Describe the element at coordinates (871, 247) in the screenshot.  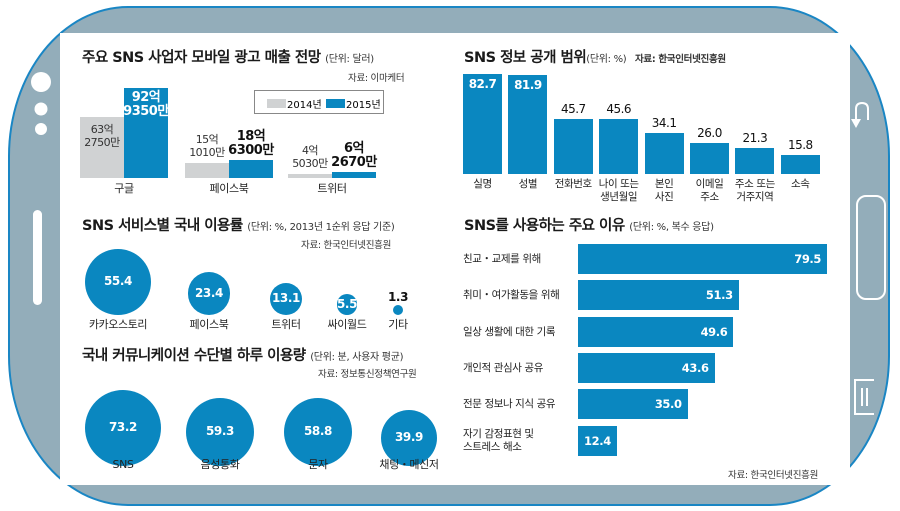
I see `home-button` at that location.